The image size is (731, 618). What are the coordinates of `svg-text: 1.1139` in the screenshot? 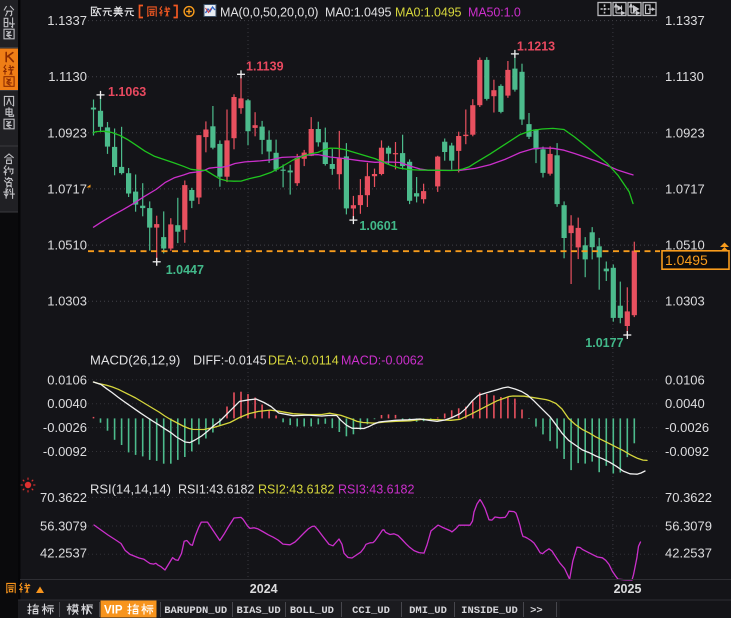 It's located at (265, 66).